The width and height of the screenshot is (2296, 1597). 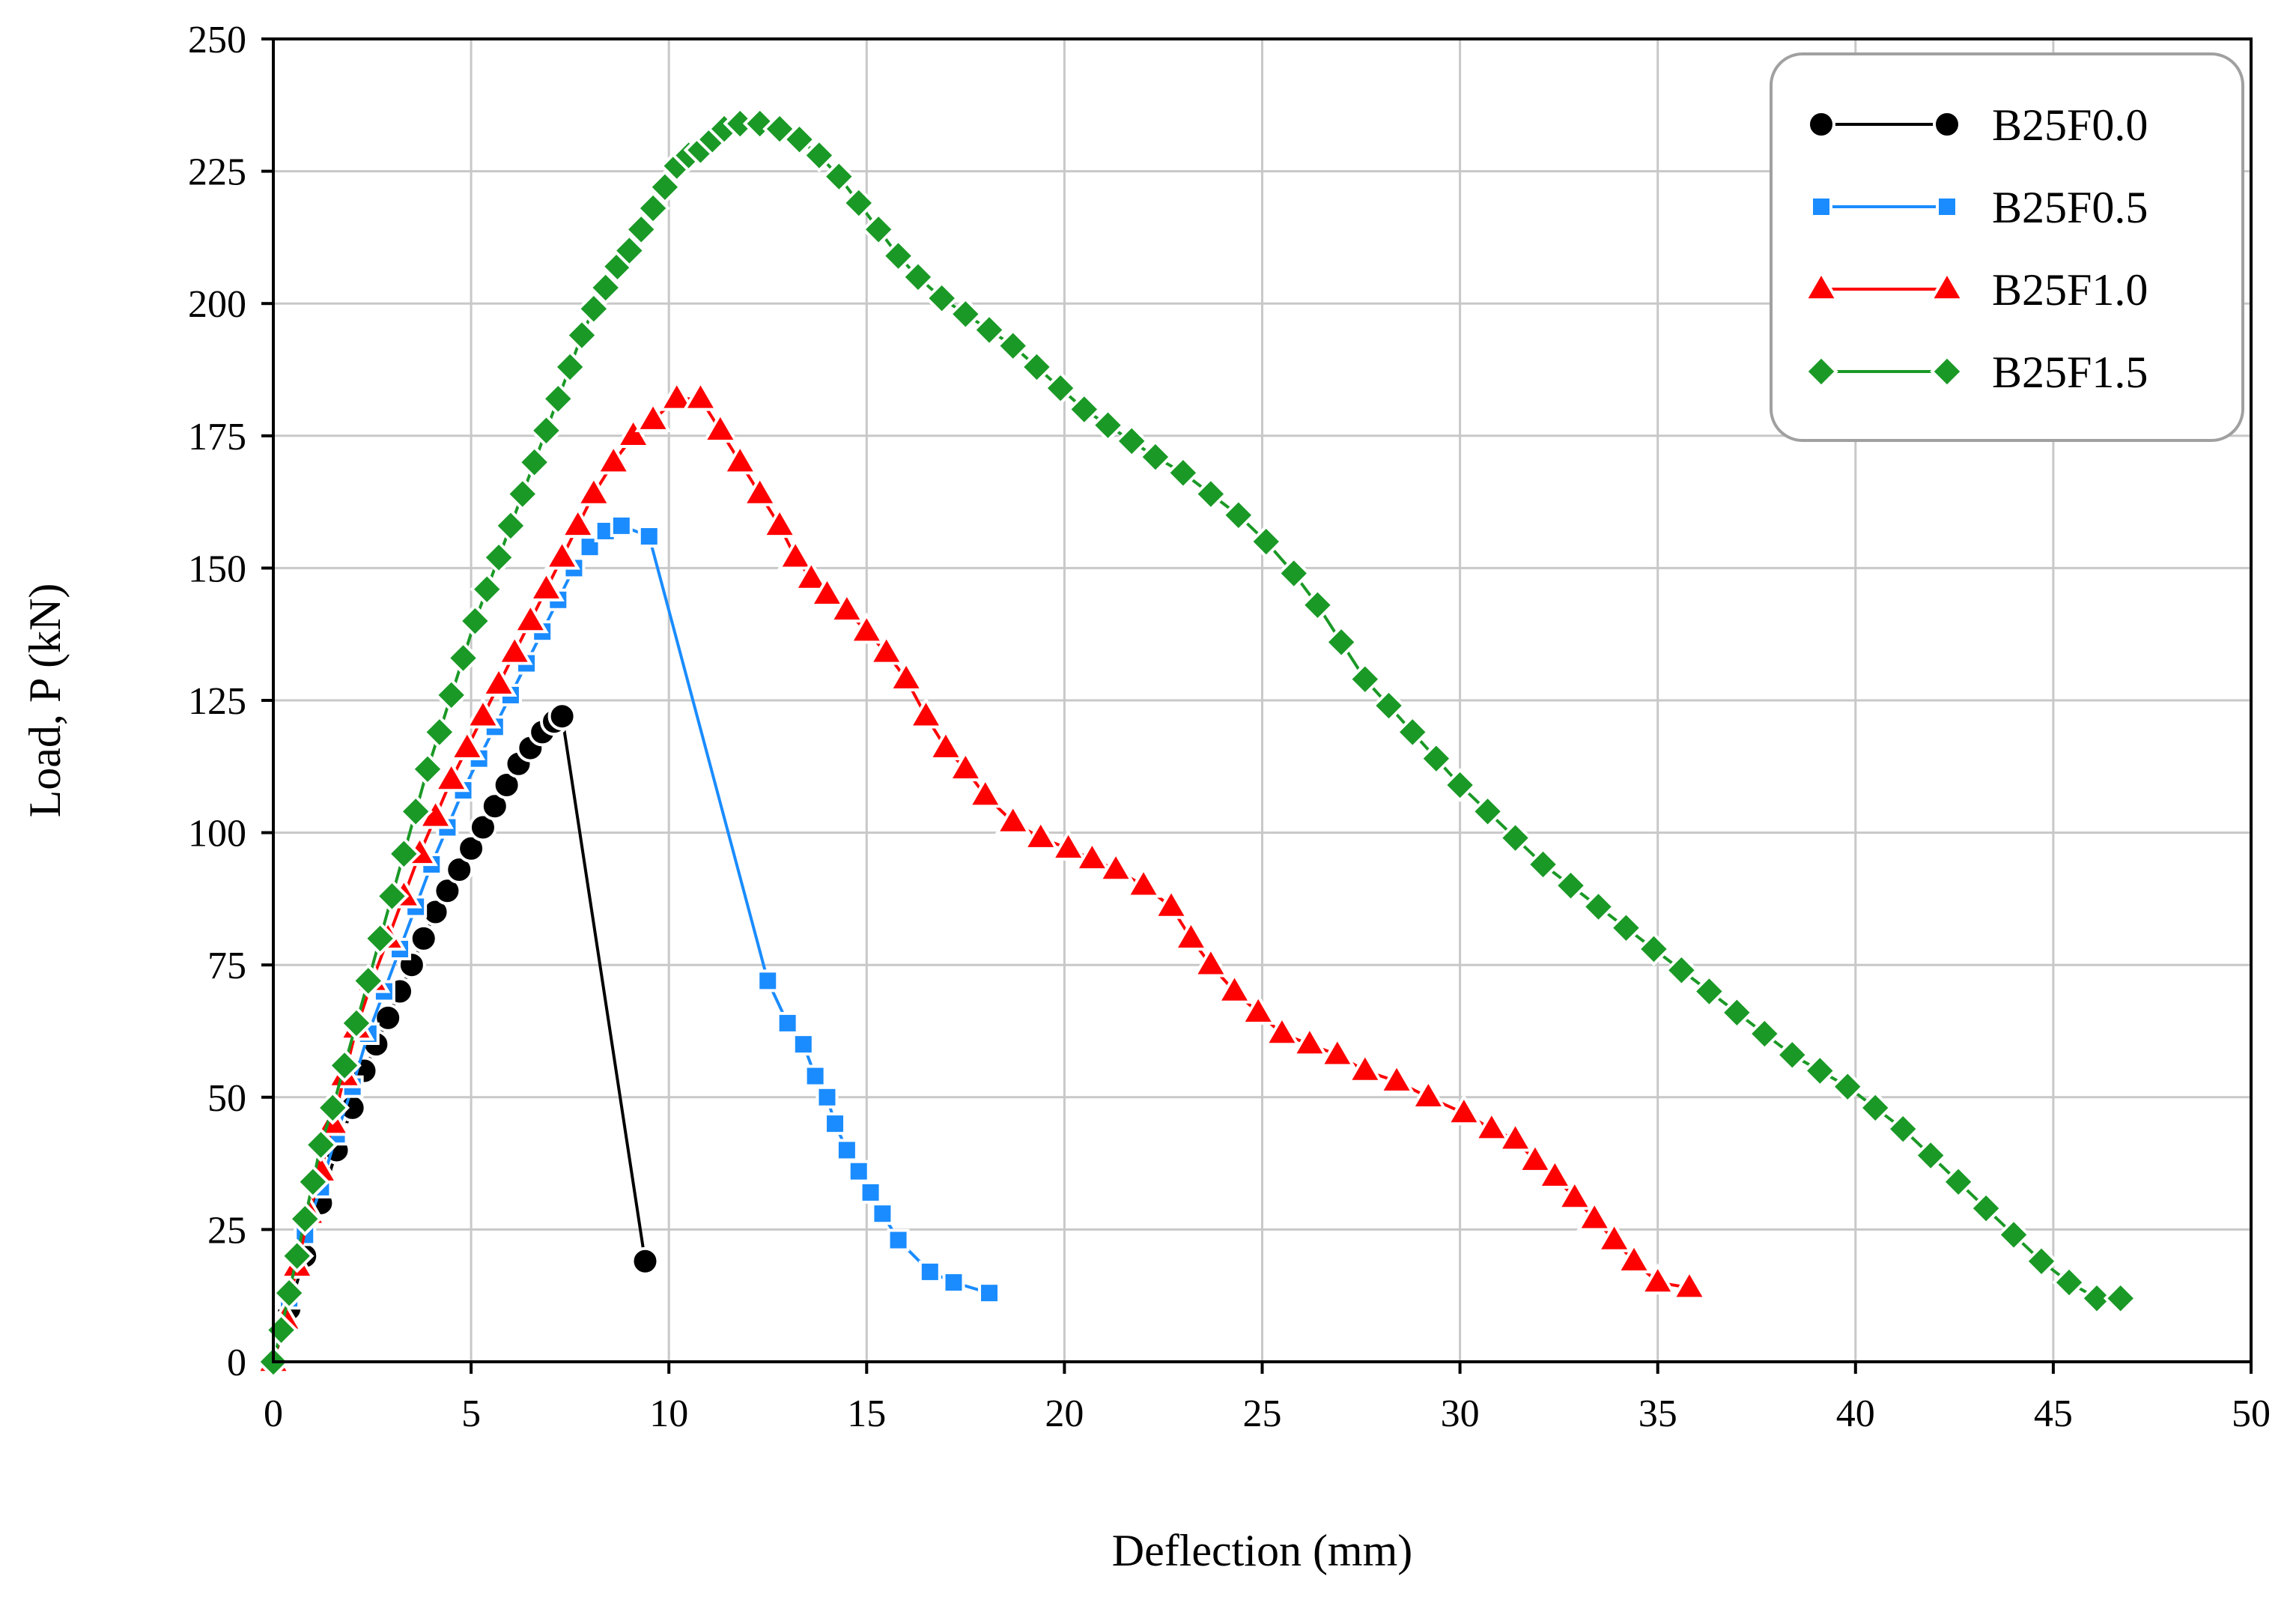 What do you see at coordinates (2007, 247) in the screenshot?
I see `legend: B25F0.0 B25F0.5 B25F1.0 B25F1.5` at bounding box center [2007, 247].